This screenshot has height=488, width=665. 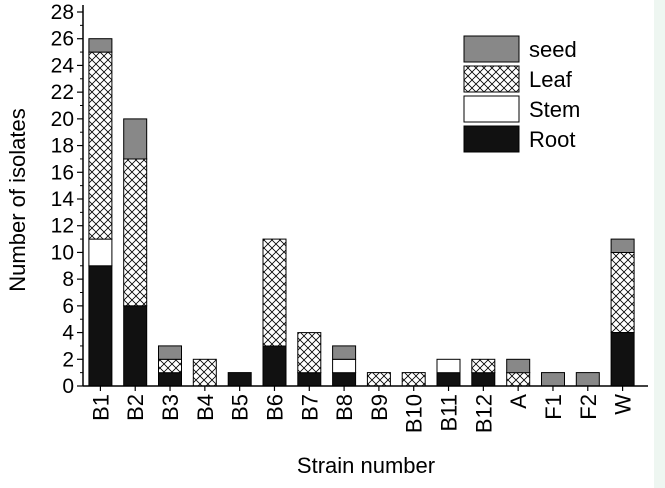 What do you see at coordinates (623, 404) in the screenshot?
I see `x-tick-label-W: W` at bounding box center [623, 404].